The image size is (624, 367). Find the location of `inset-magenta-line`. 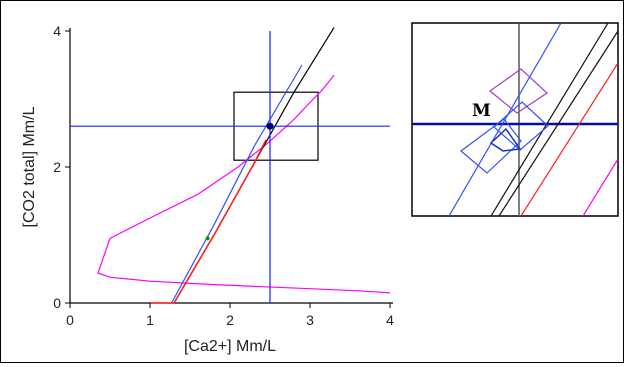

inset-magenta-line is located at coordinates (600, 187).